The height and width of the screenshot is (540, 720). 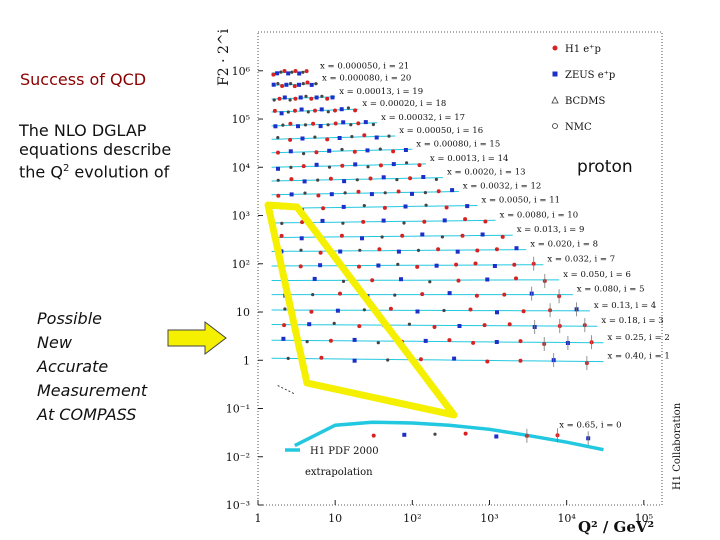 What do you see at coordinates (590, 75) in the screenshot?
I see `legend-label: ZEUS e⁺p` at bounding box center [590, 75].